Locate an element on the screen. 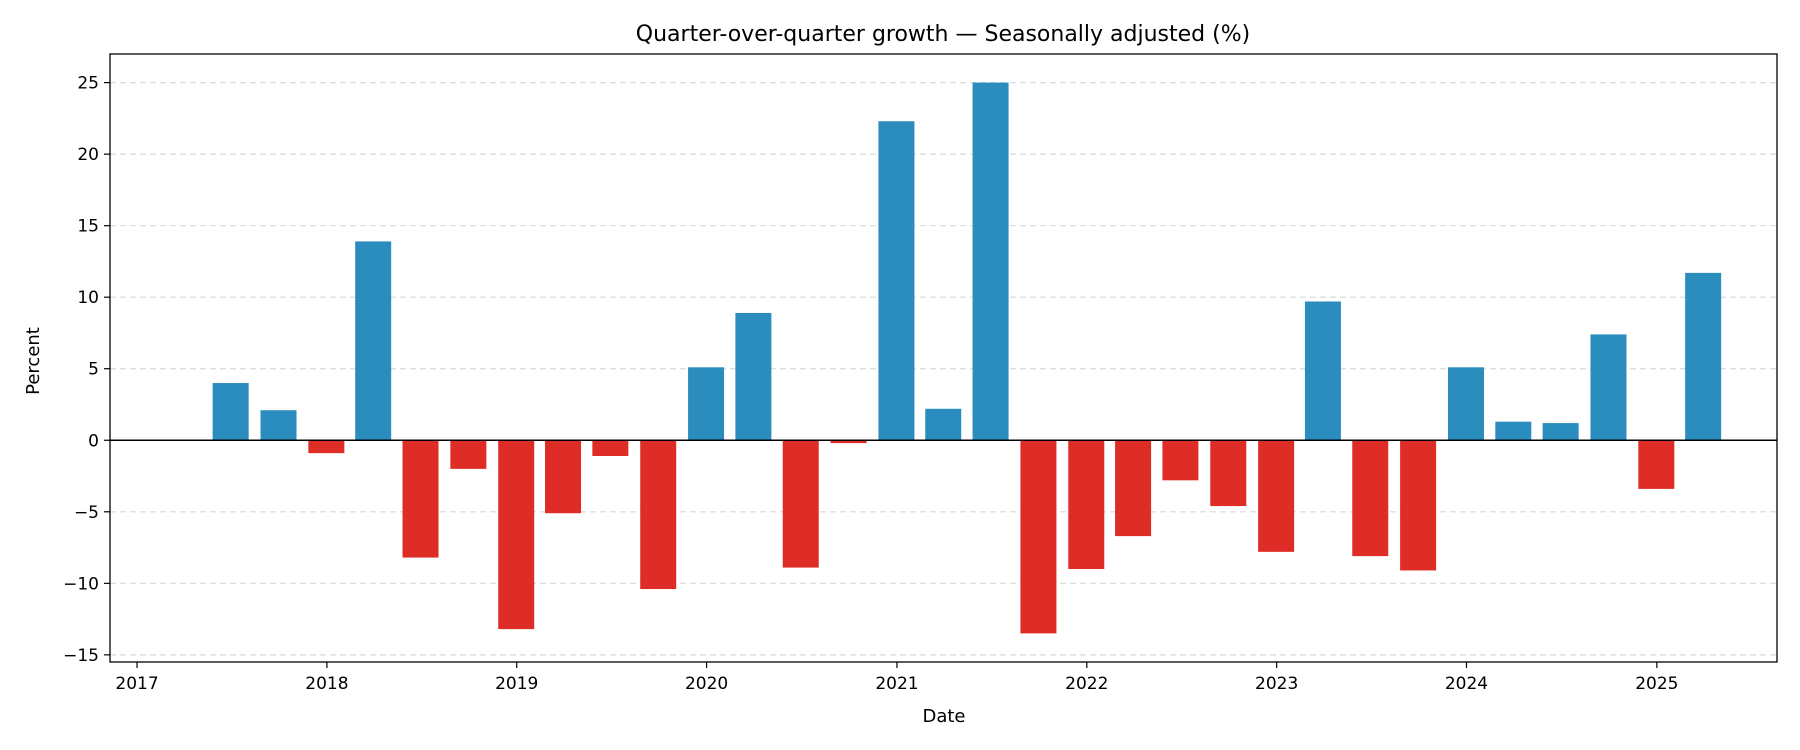  x-tick-label: 2019 is located at coordinates (516, 684).